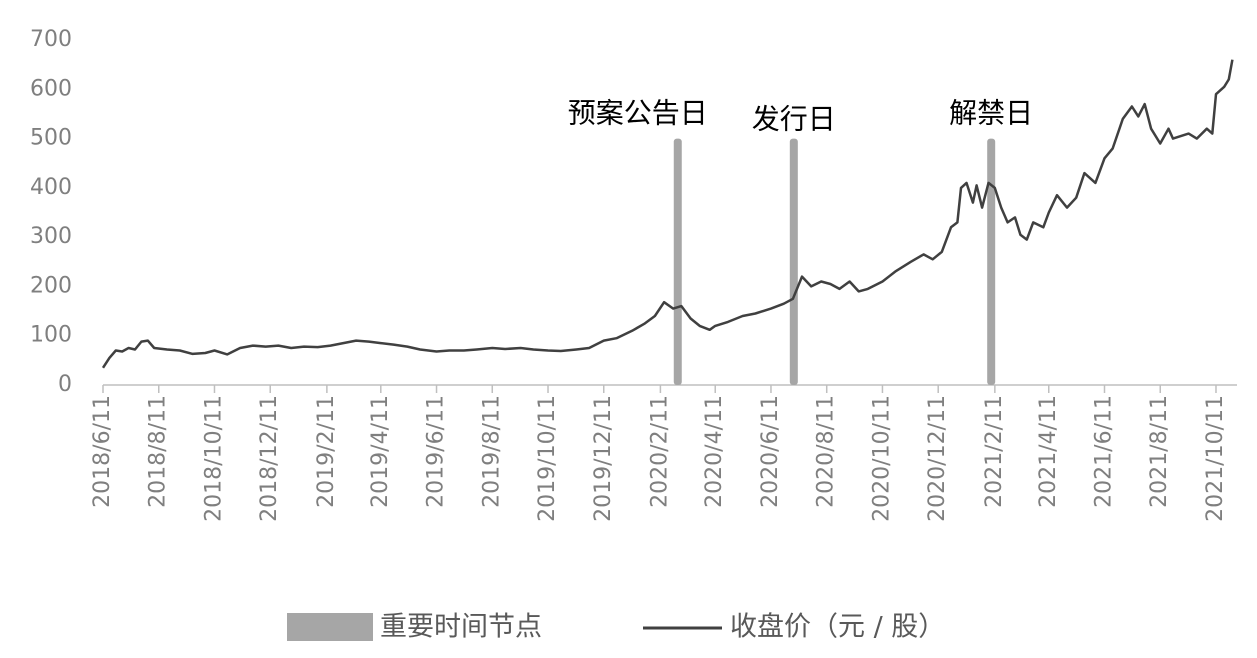  What do you see at coordinates (991, 113) in the screenshot?
I see `event-label: 解禁日` at bounding box center [991, 113].